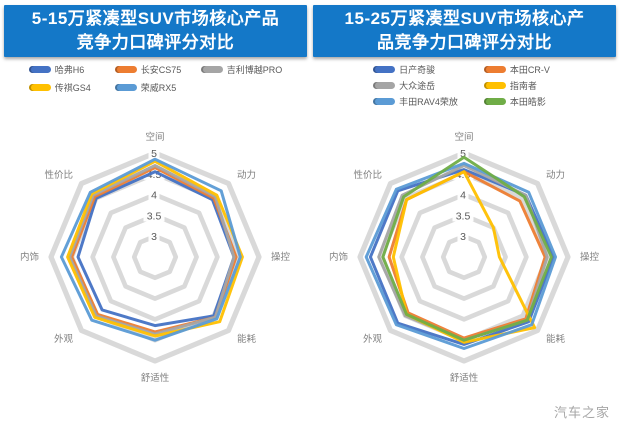 The width and height of the screenshot is (620, 423). What do you see at coordinates (464, 42) in the screenshot?
I see `chart-title-right-line2: 品竞争力口碑评分对比` at bounding box center [464, 42].